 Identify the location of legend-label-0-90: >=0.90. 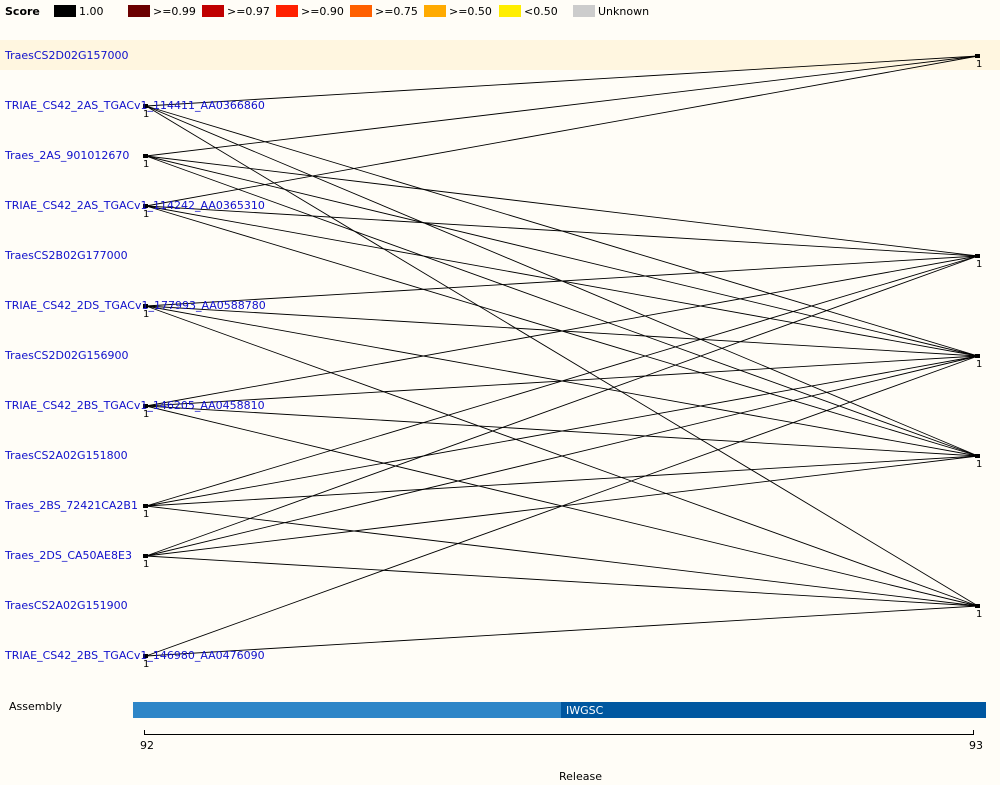
(322, 11).